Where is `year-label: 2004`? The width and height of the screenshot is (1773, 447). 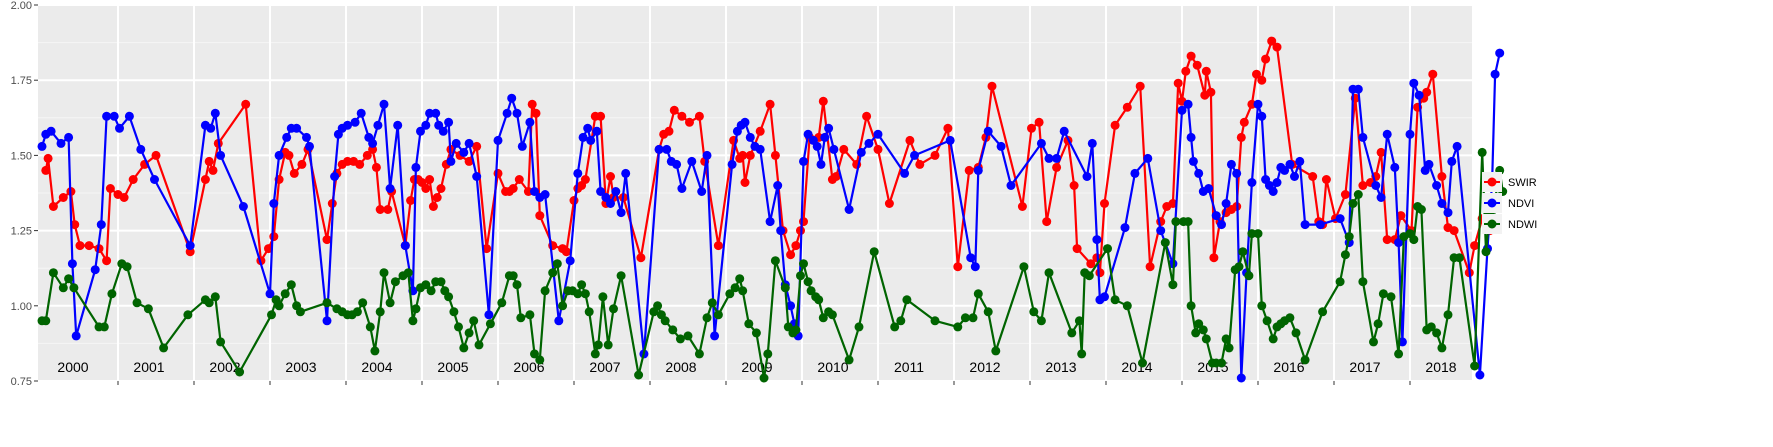 year-label: 2004 is located at coordinates (376, 367).